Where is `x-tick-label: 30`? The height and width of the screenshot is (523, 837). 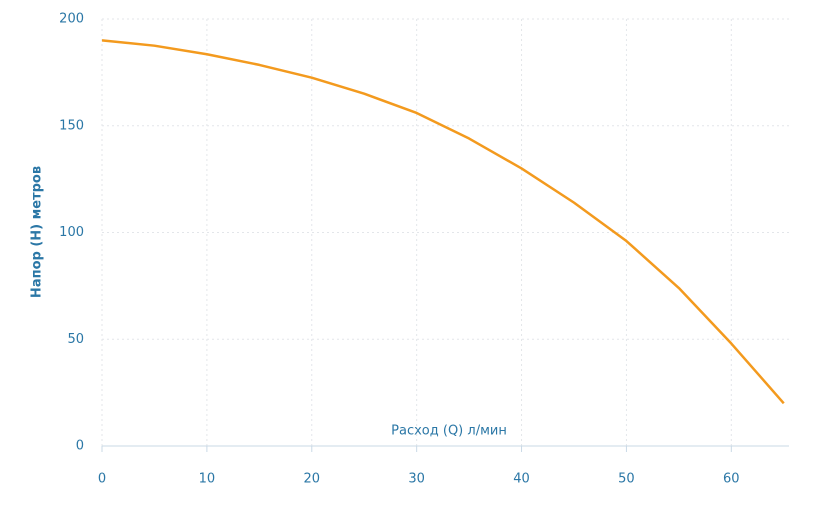
x-tick-label: 30 is located at coordinates (416, 479).